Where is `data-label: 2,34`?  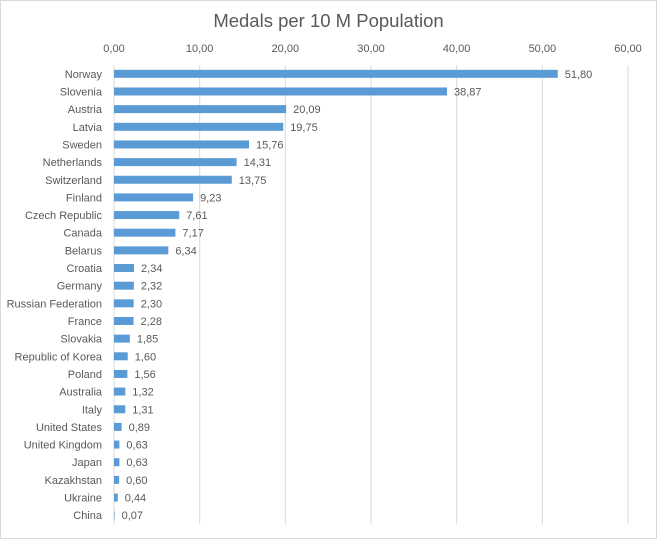
data-label: 2,34 is located at coordinates (151, 269).